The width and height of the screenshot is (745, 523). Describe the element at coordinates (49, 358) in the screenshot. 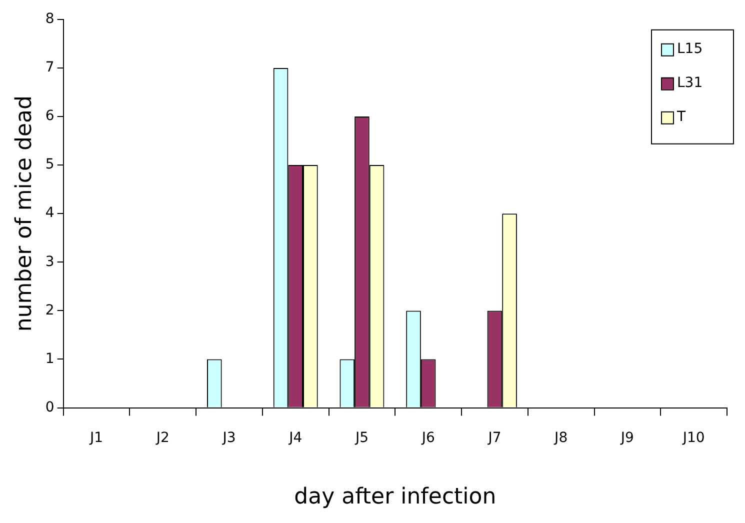

I see `y-tick-label: 1` at that location.